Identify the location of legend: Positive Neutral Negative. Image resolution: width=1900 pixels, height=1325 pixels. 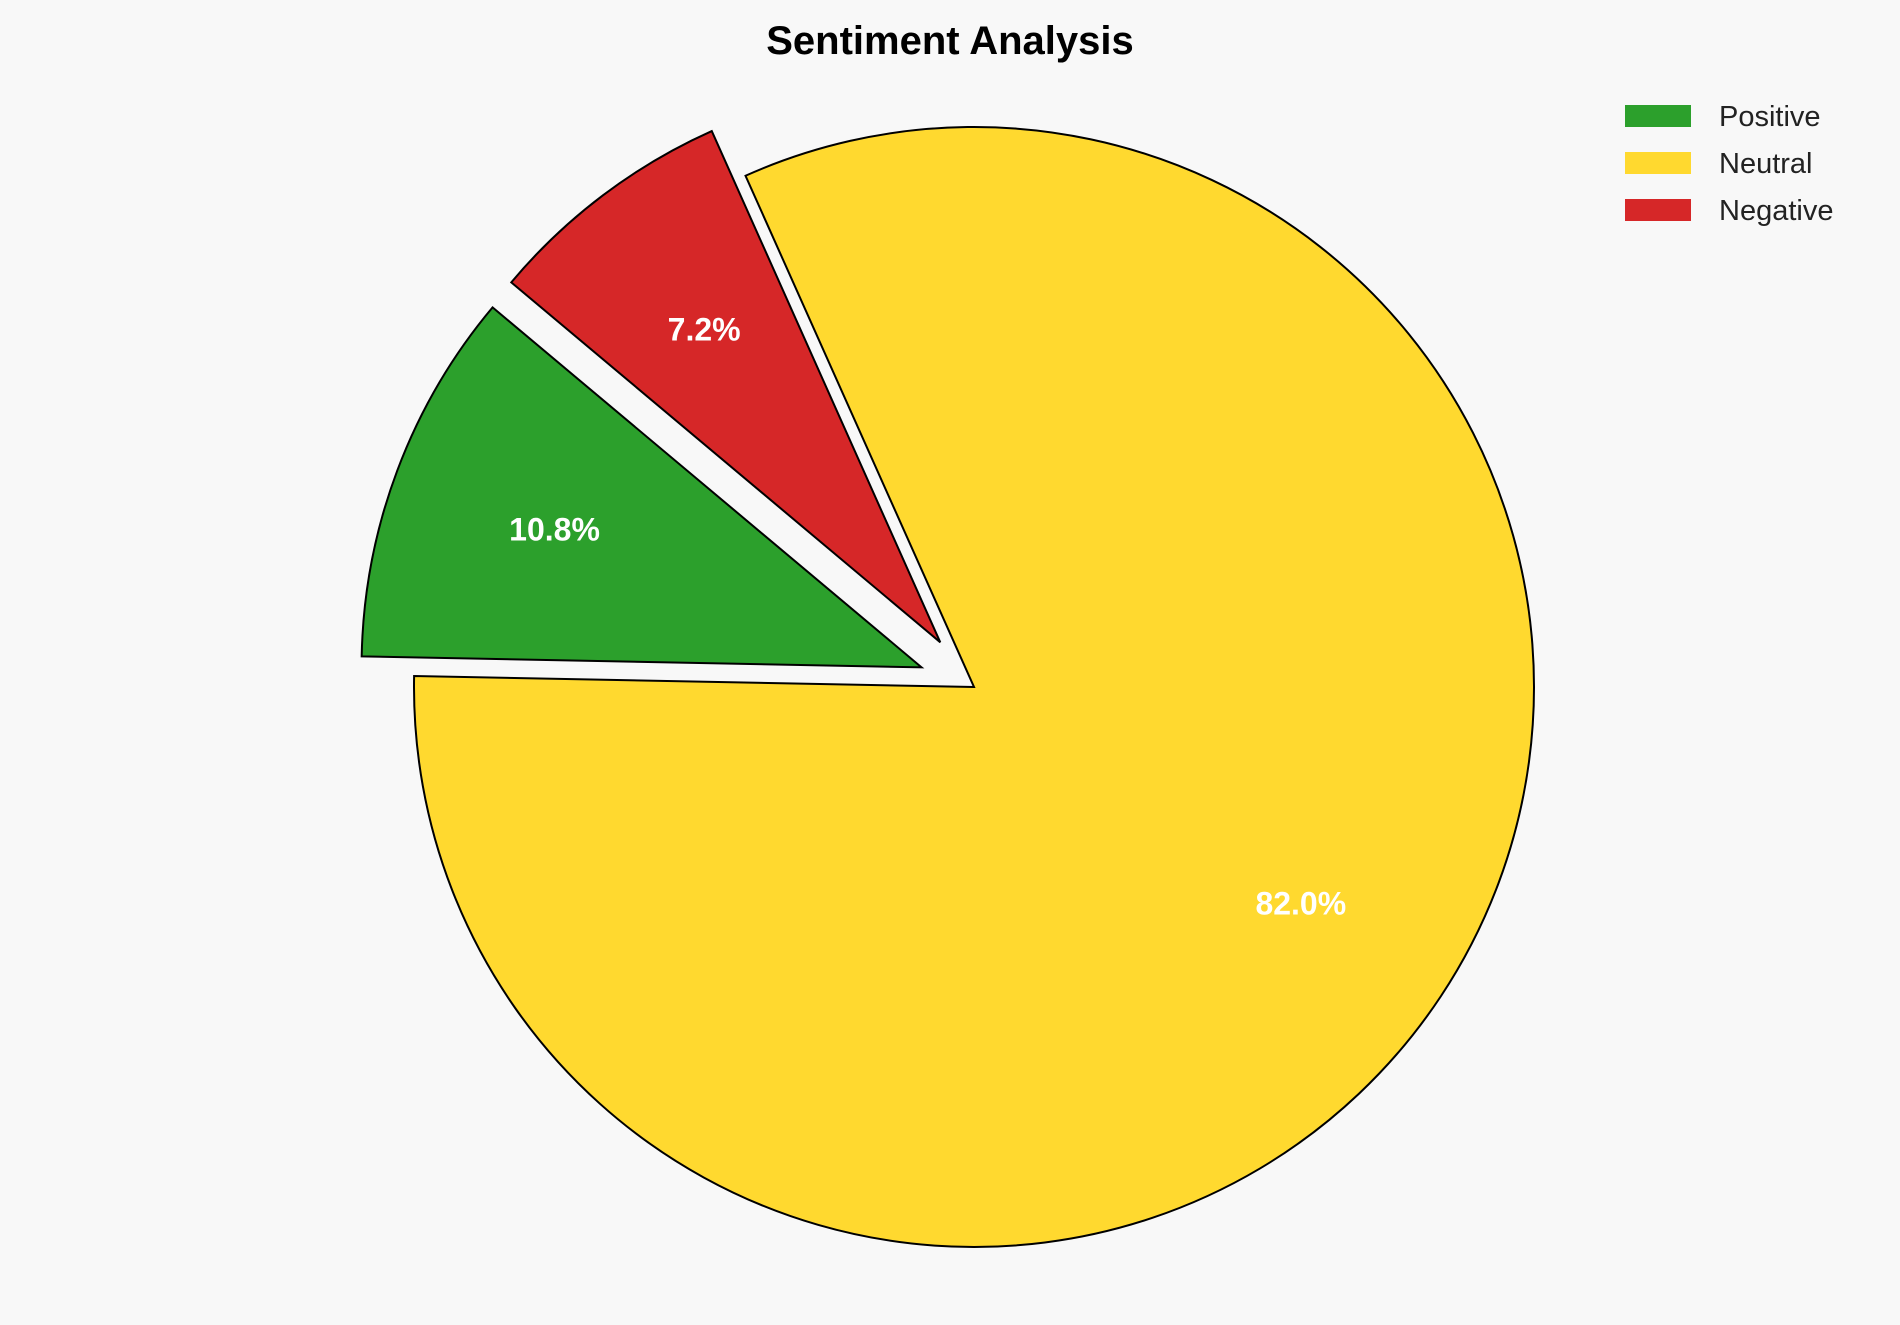
(1729, 164).